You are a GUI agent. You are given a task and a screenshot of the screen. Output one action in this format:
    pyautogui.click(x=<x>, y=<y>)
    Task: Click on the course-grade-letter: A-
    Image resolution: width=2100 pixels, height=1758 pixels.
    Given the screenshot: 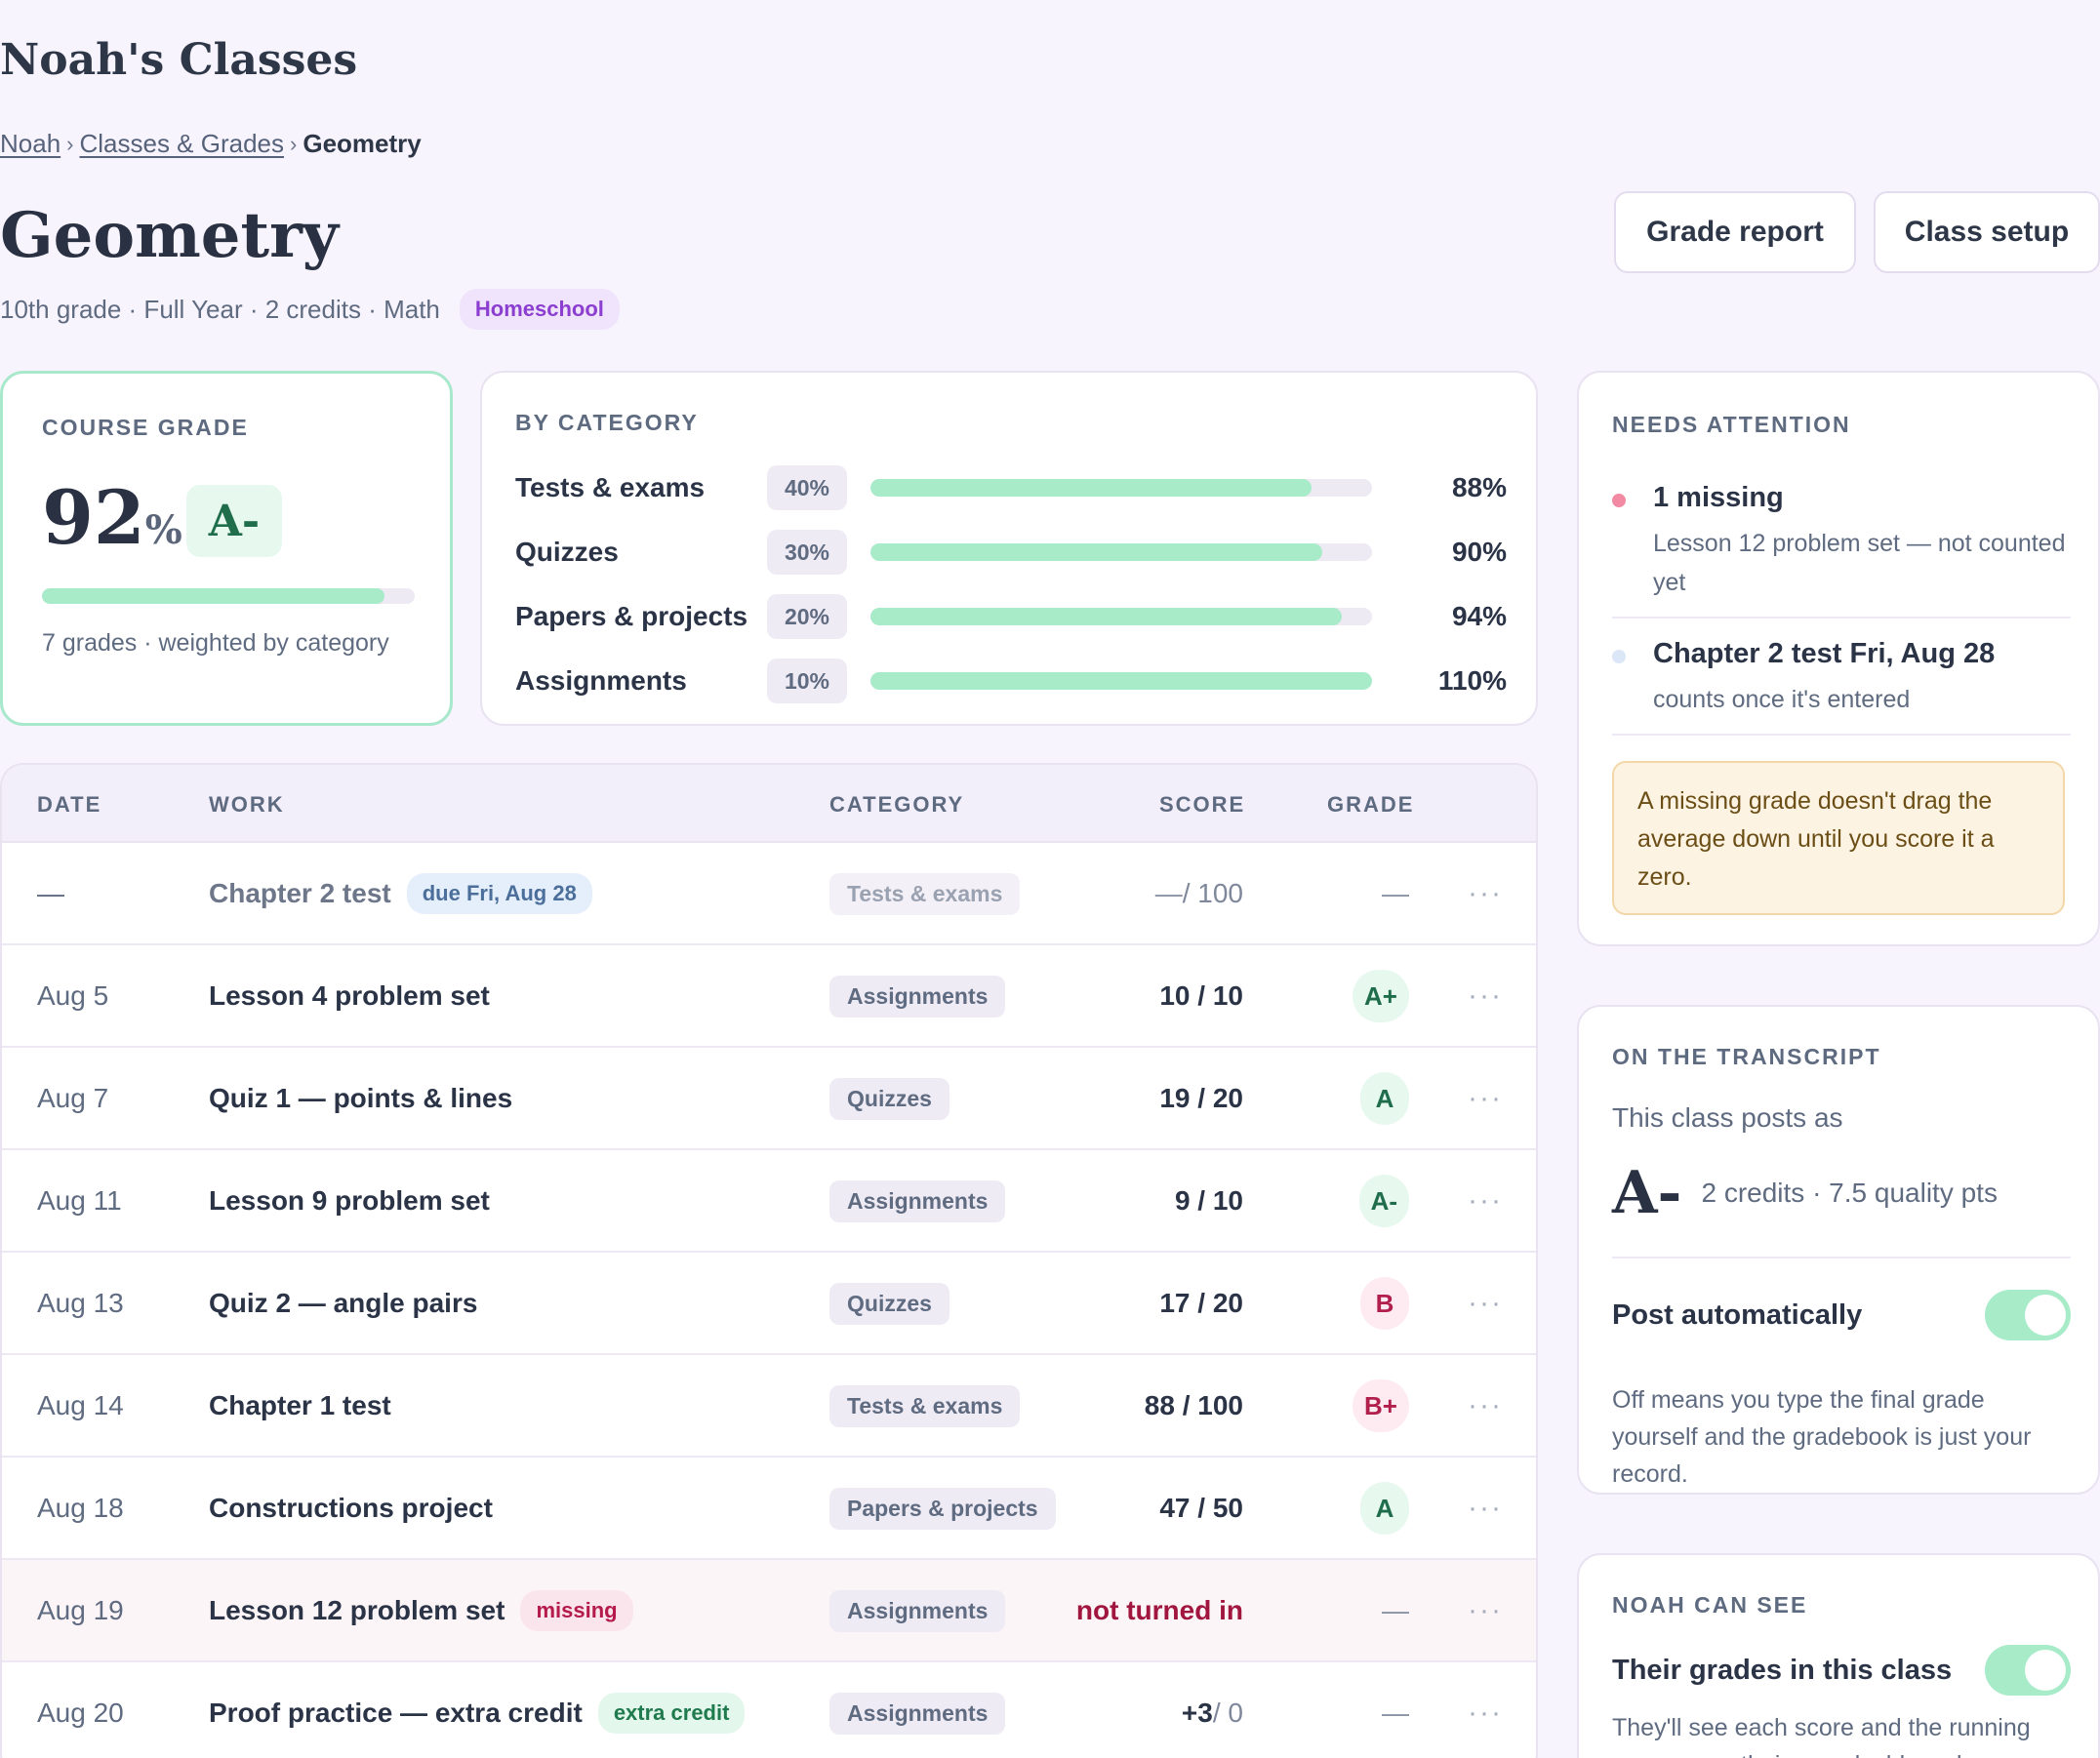 What is the action you would take?
    pyautogui.click(x=234, y=521)
    